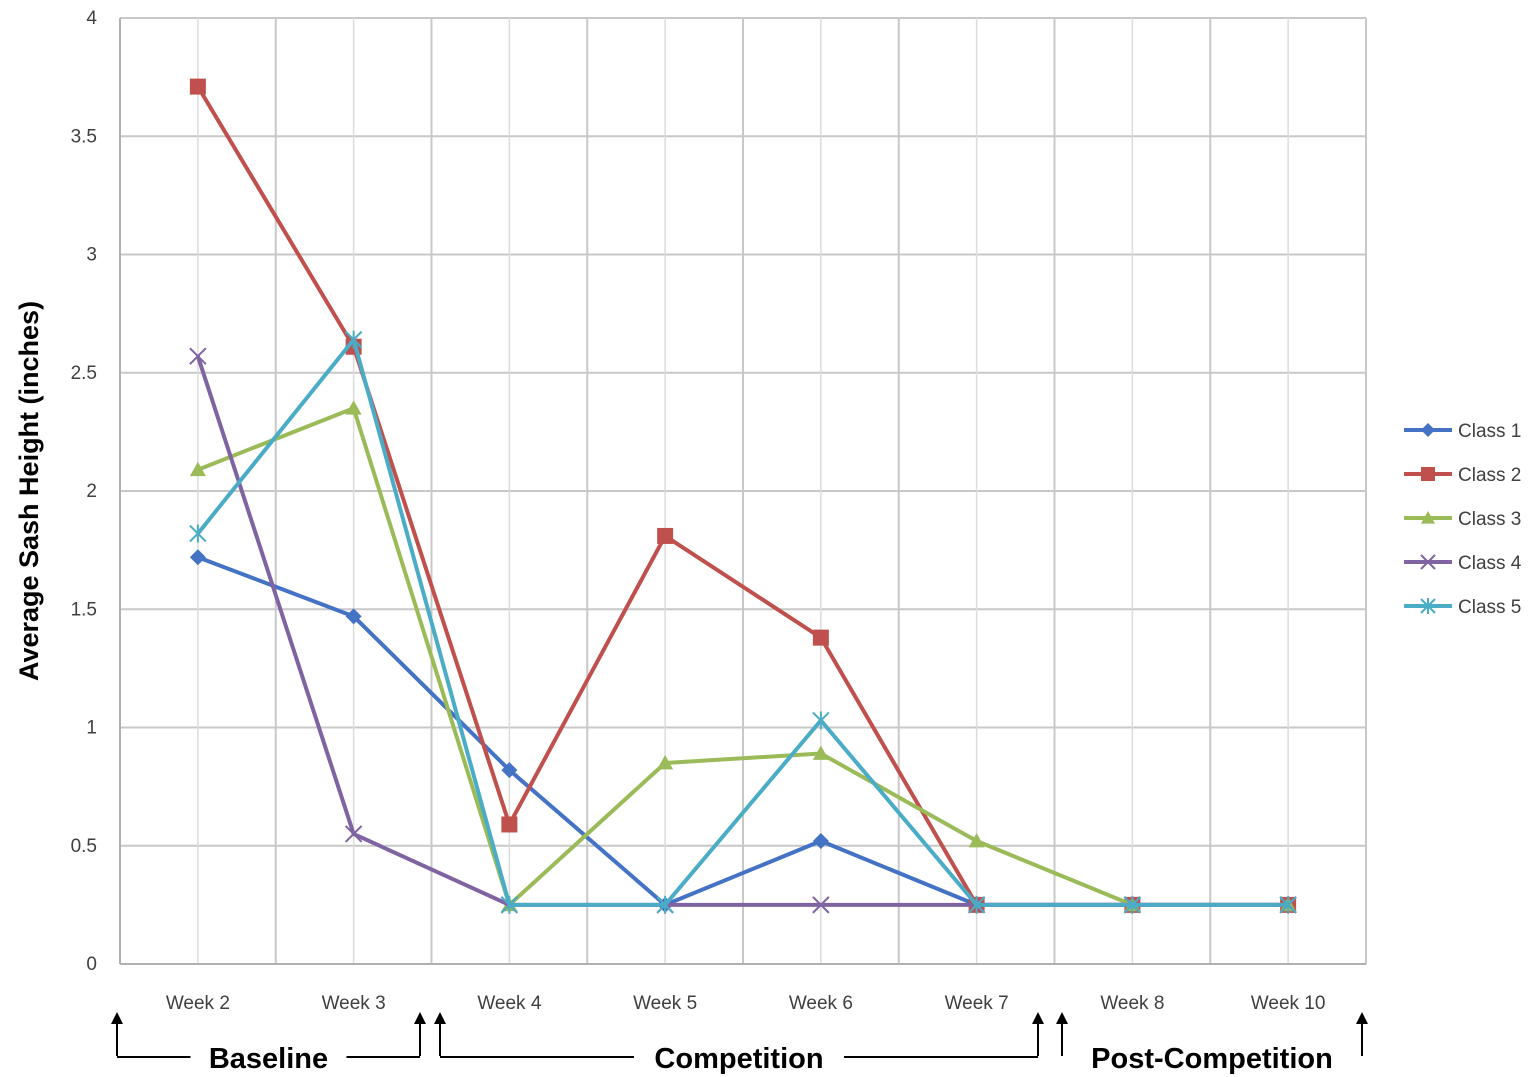  I want to click on legend-item: Class 2, so click(1462, 475).